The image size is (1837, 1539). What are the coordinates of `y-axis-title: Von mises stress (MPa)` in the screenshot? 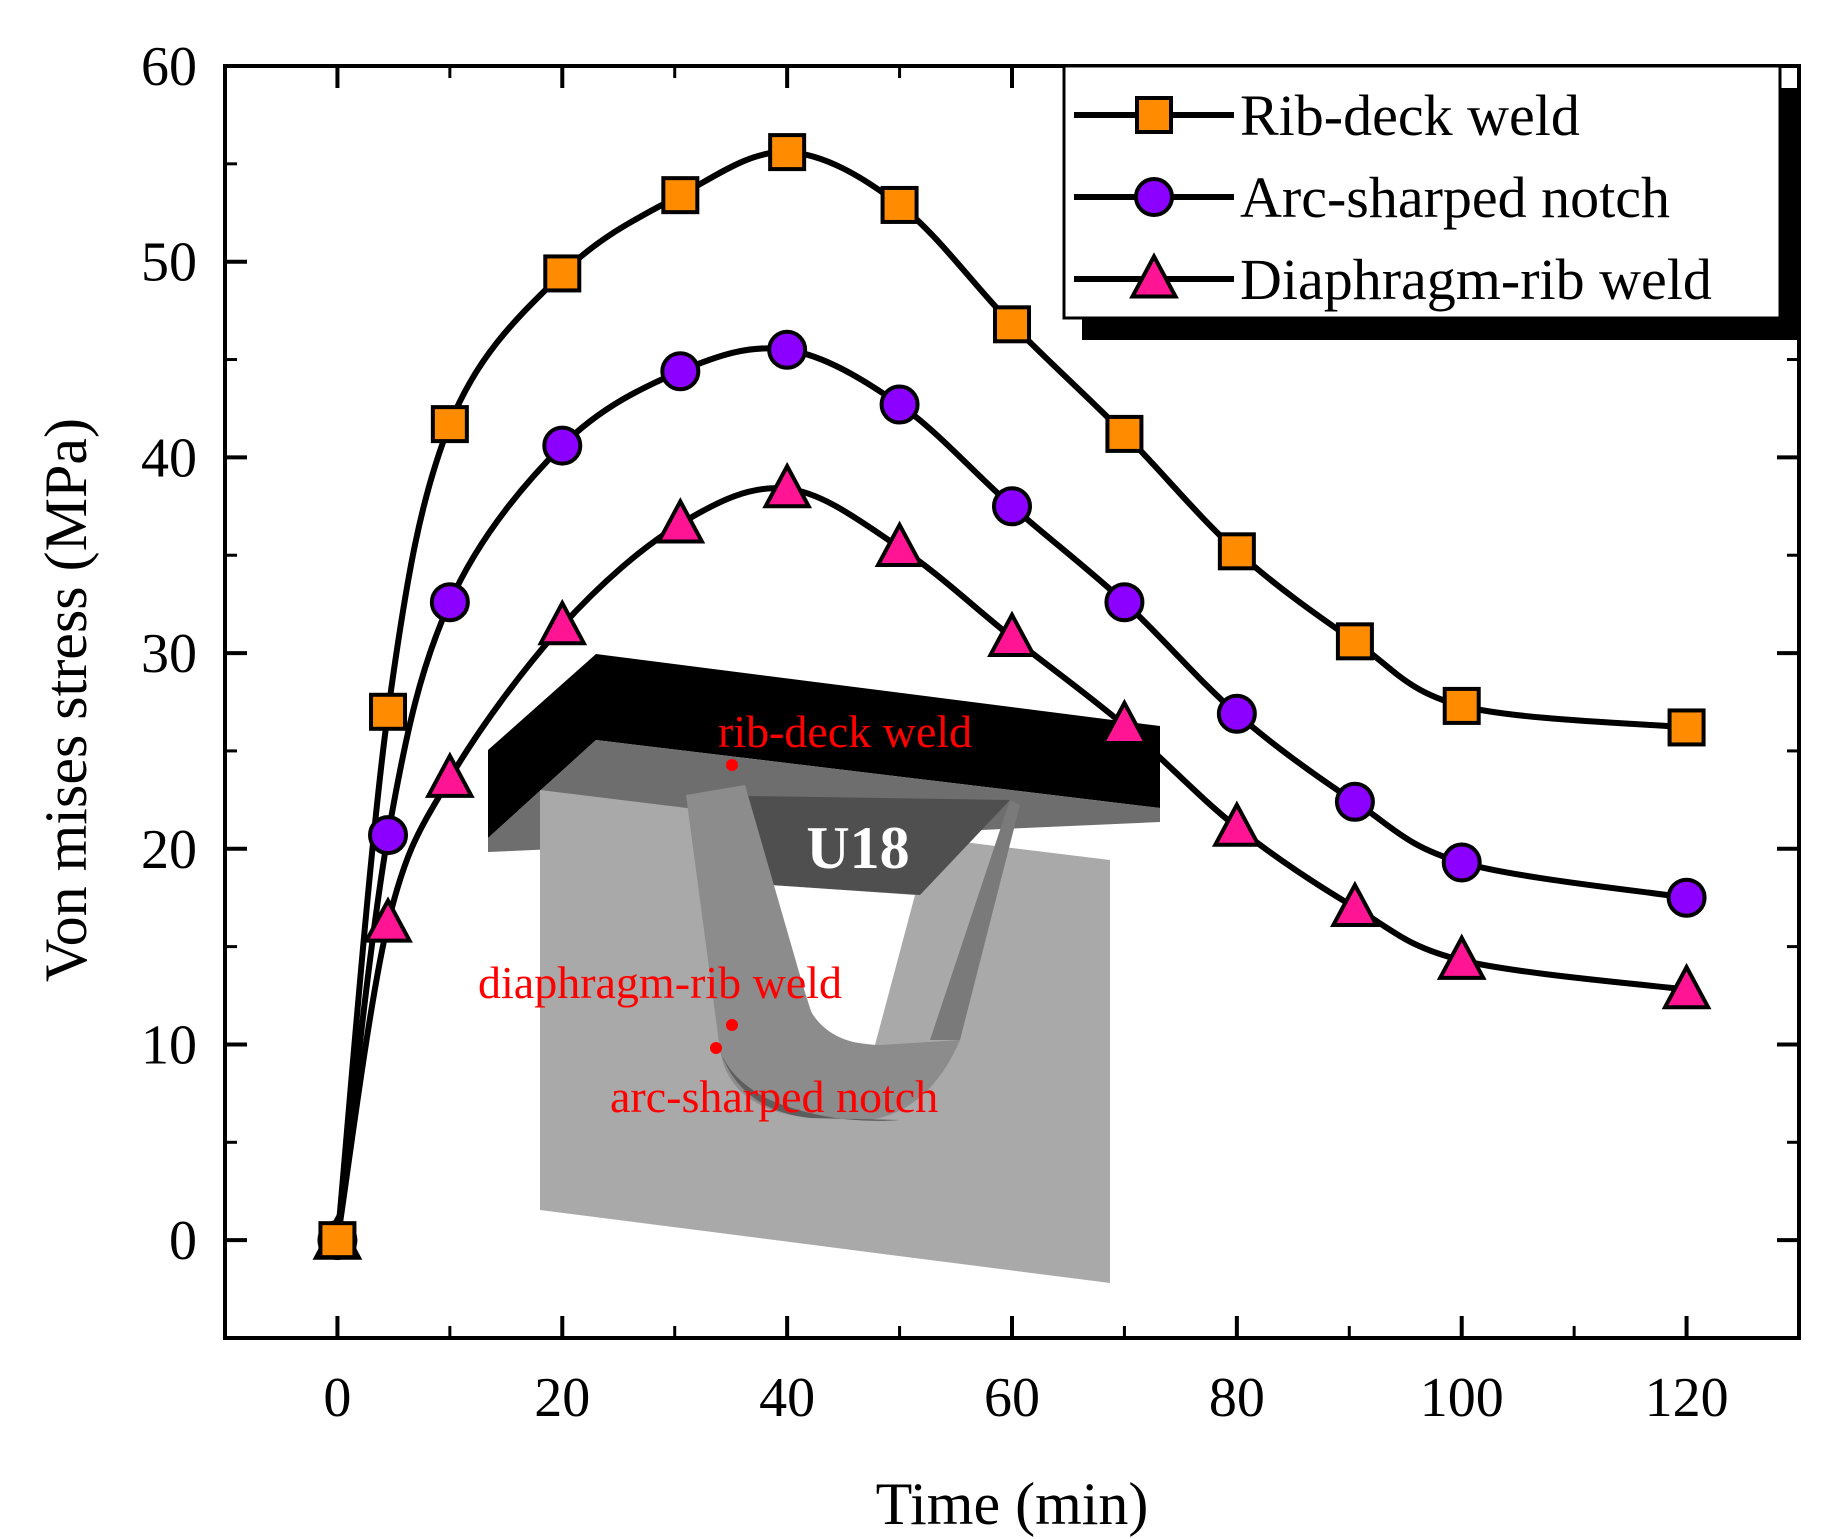 It's located at (66, 700).